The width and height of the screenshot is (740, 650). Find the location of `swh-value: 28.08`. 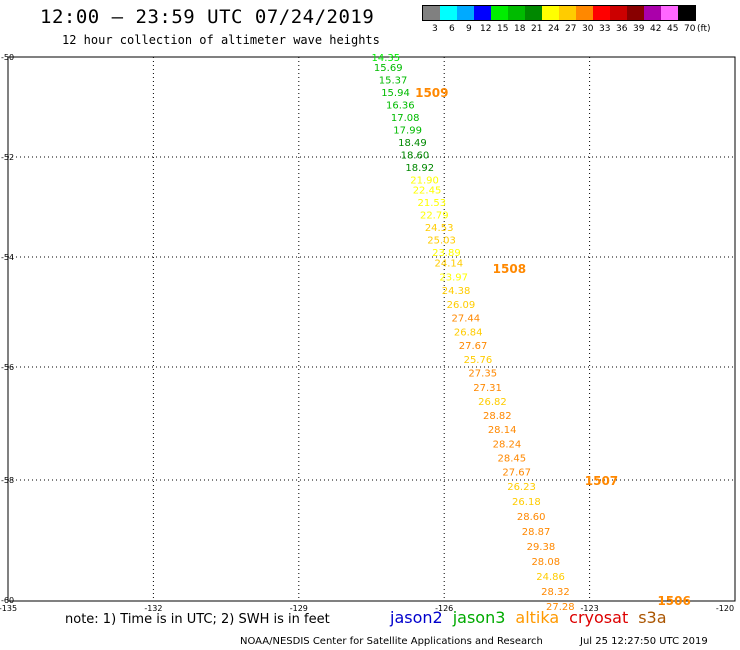

swh-value: 28.08 is located at coordinates (545, 562).